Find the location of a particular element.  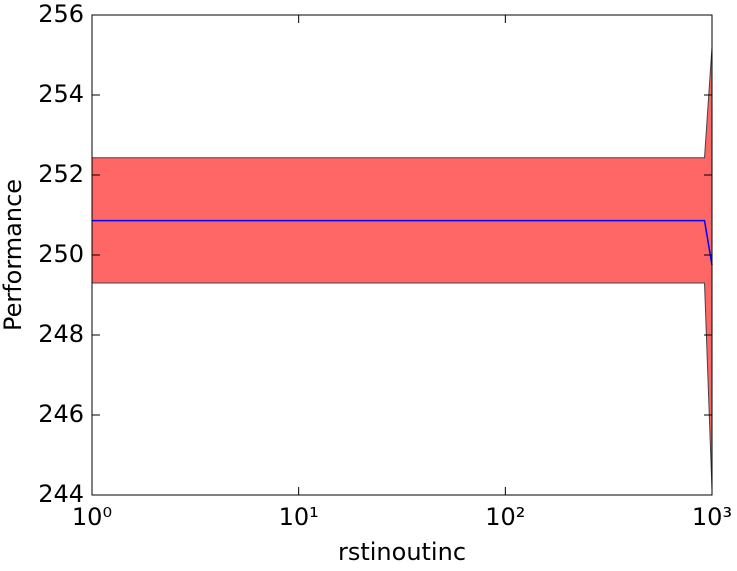

x-tick-label: 10² is located at coordinates (505, 517).